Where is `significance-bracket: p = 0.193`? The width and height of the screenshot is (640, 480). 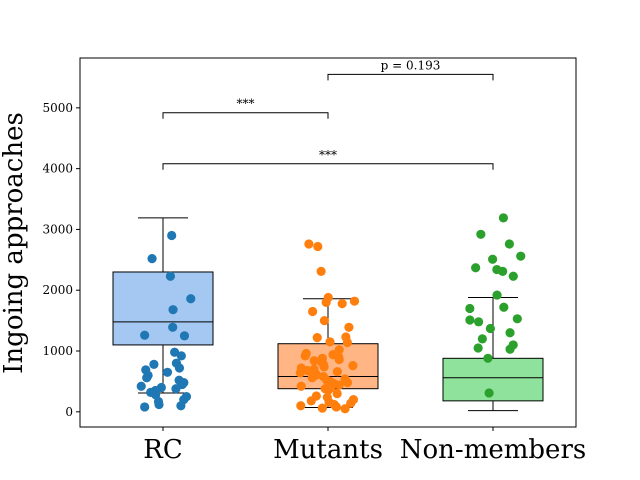
significance-bracket: p = 0.193 is located at coordinates (410, 69).